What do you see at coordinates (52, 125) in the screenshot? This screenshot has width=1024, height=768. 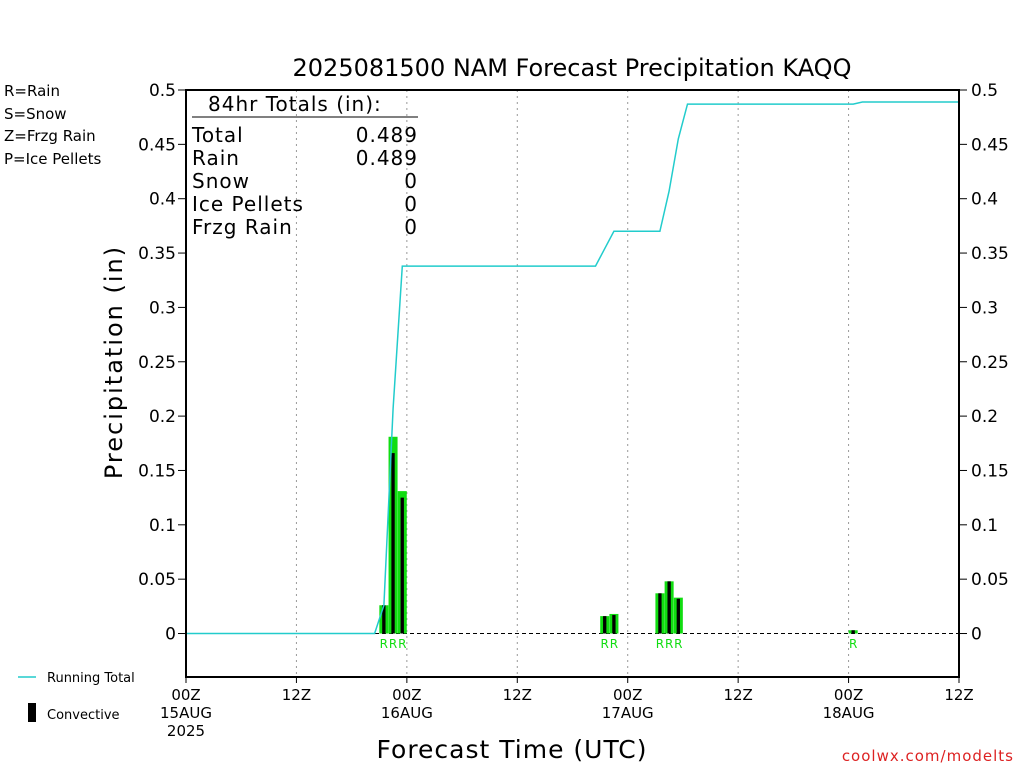 I see `precip-type-legend: R=Rain S=Snow Z=Frzg Rain P=Ice Pellets` at bounding box center [52, 125].